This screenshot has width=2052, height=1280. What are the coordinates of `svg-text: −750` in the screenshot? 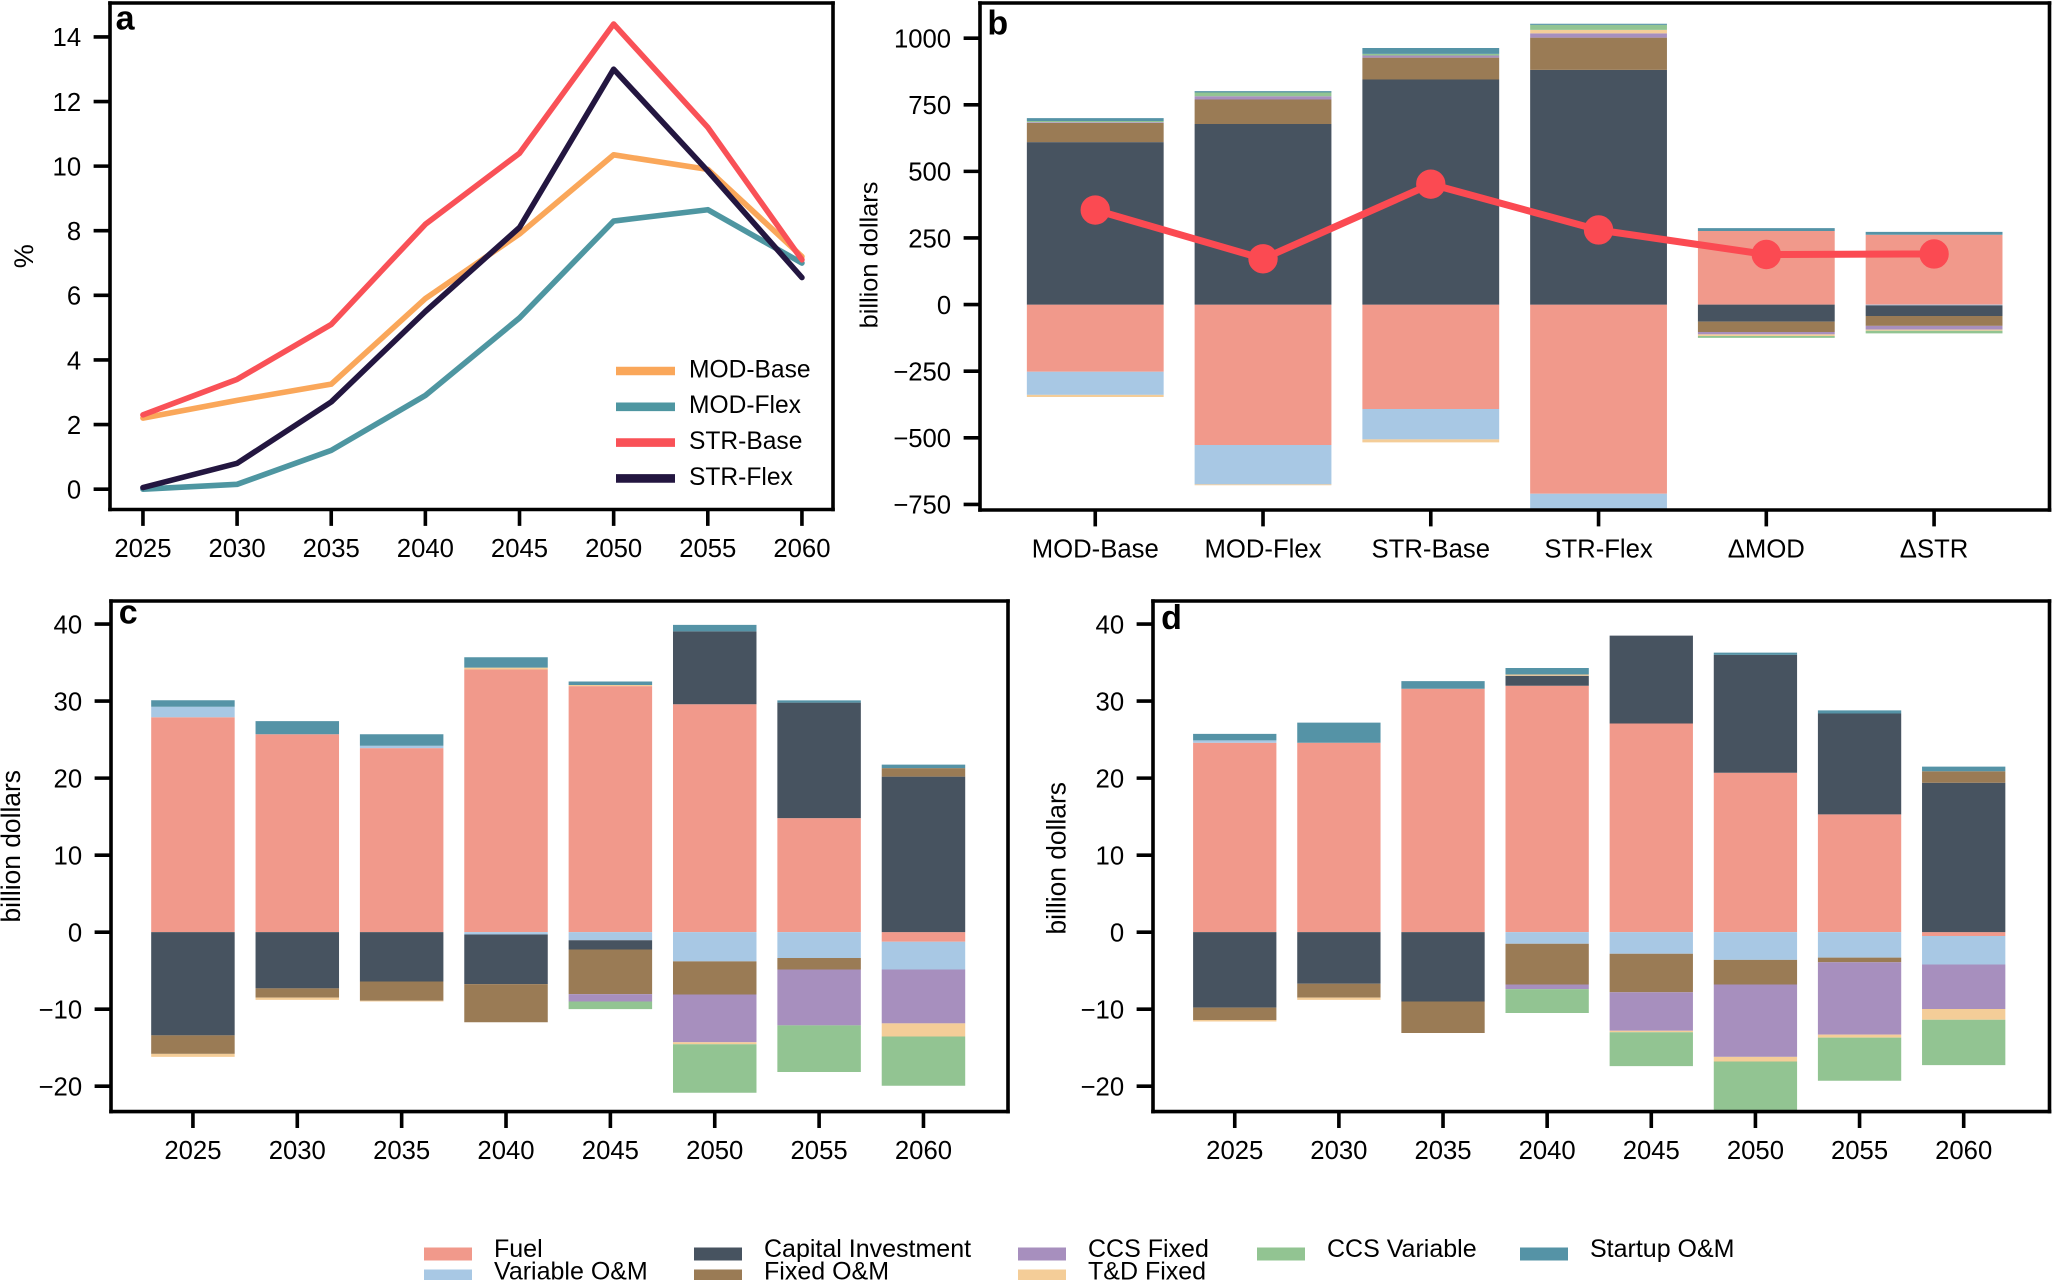 It's located at (922, 506).